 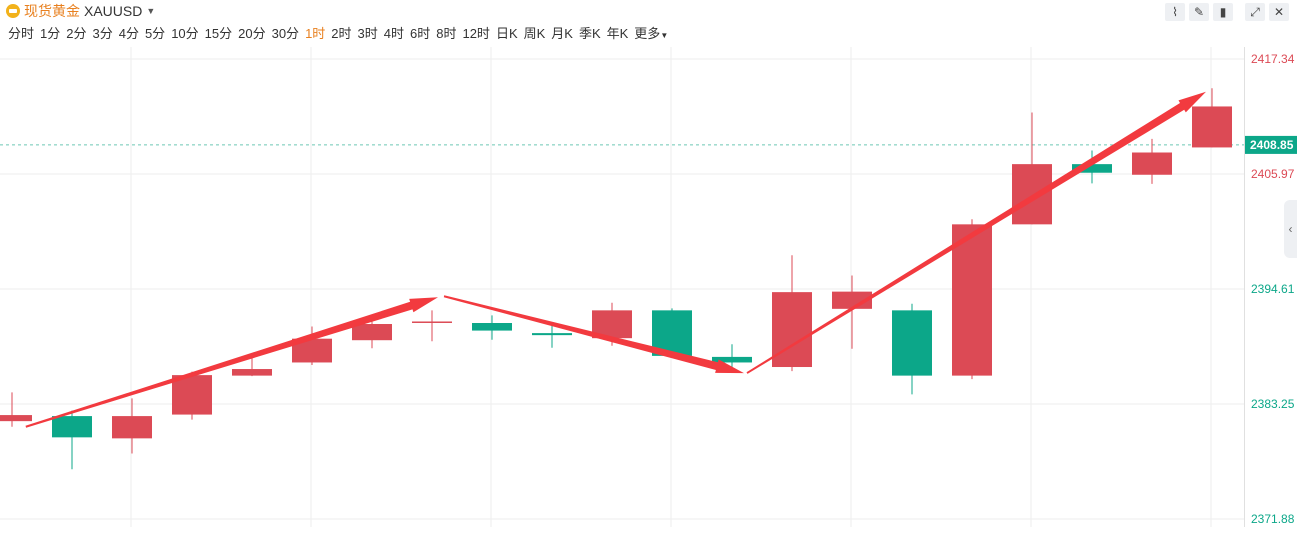 I want to click on period-tab-19: 月K, so click(x=562, y=33).